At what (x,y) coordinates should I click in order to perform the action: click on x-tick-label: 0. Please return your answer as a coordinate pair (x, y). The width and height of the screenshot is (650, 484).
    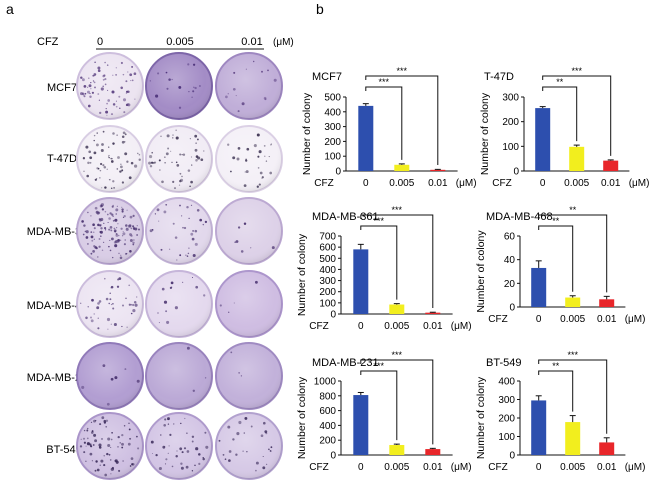
    Looking at the image, I should click on (539, 467).